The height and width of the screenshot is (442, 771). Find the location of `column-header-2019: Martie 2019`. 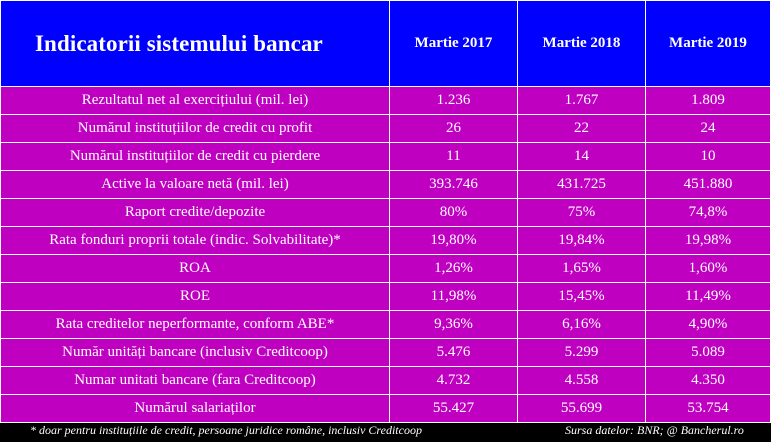

column-header-2019: Martie 2019 is located at coordinates (708, 43).